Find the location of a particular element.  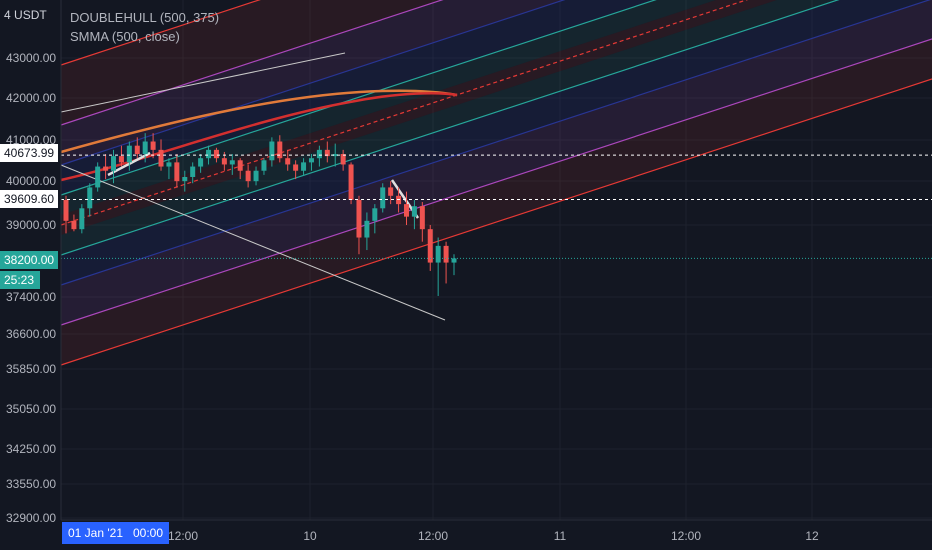

y-tick-label: 42000.00 is located at coordinates (31, 98).